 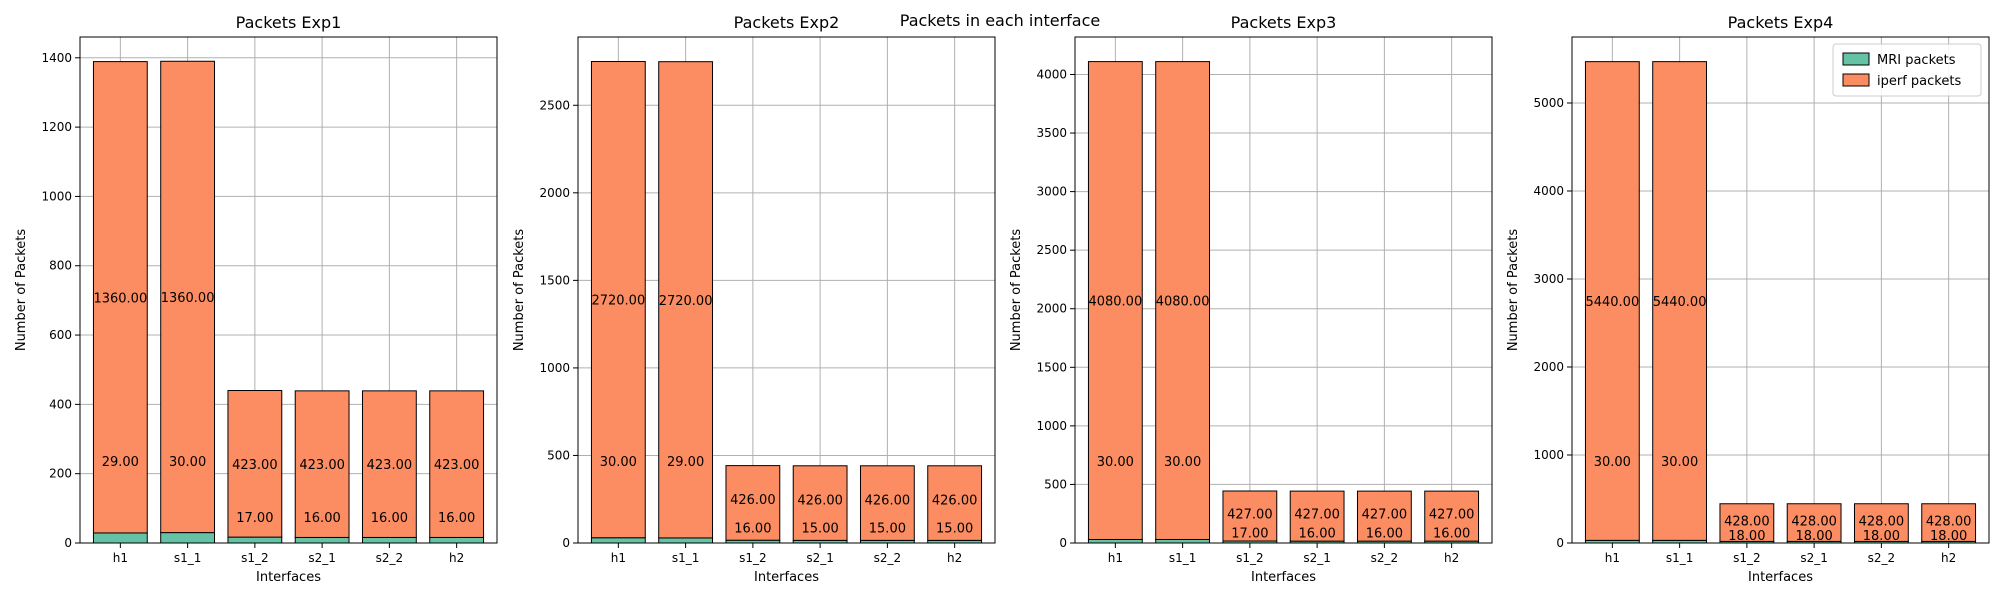 What do you see at coordinates (120, 462) in the screenshot?
I see `data-label-mri-h1: 29.00` at bounding box center [120, 462].